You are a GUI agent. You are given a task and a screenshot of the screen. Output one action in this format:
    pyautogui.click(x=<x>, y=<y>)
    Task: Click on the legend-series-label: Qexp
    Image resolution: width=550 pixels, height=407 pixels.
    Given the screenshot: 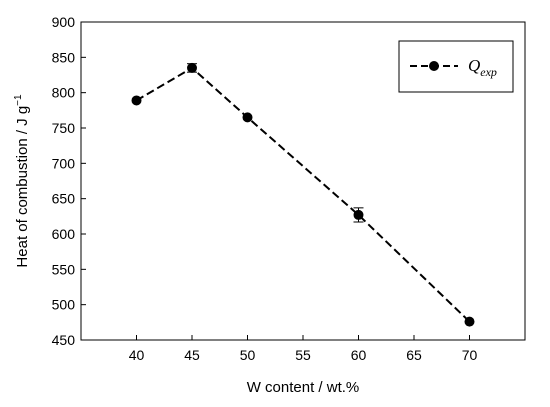 What is the action you would take?
    pyautogui.click(x=482, y=67)
    